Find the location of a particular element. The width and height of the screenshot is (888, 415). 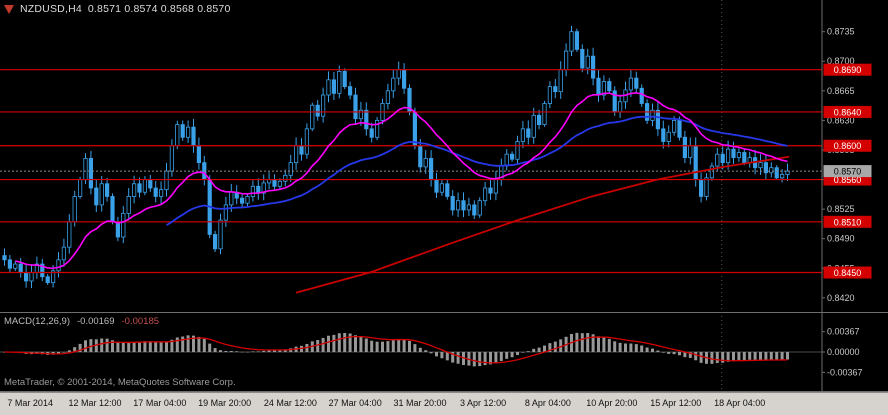

macd-signal-line is located at coordinates (396, 349).